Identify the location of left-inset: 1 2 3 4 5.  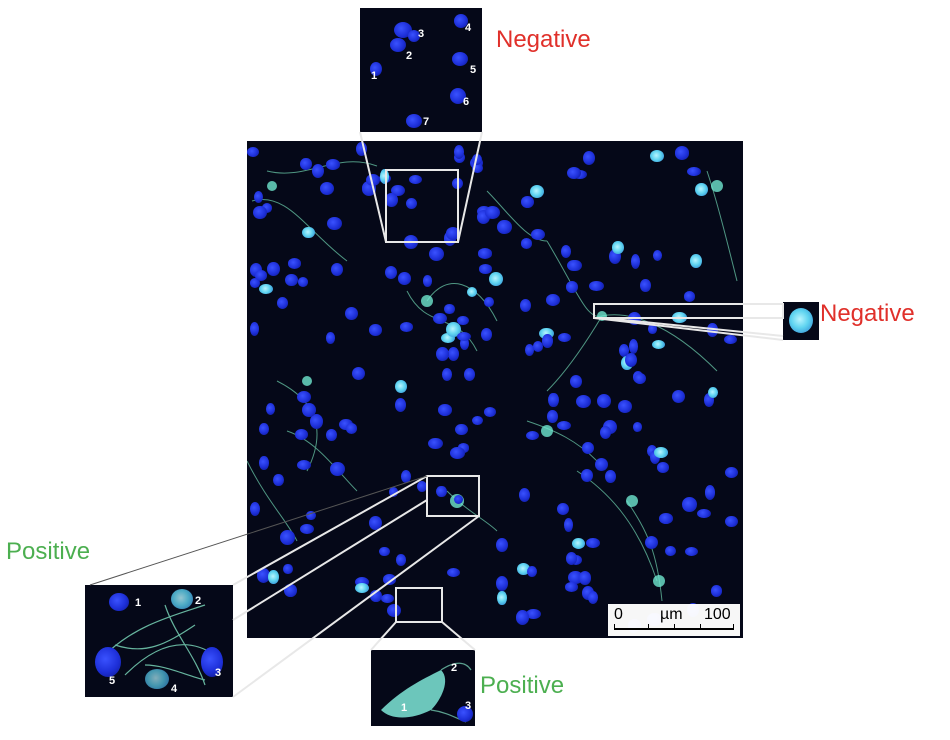
(159, 641).